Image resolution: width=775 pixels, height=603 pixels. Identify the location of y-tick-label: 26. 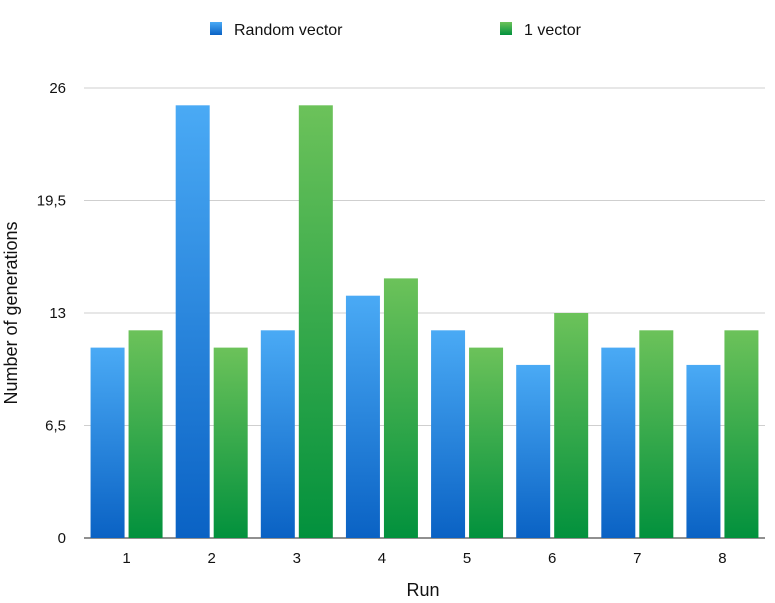
(57, 88).